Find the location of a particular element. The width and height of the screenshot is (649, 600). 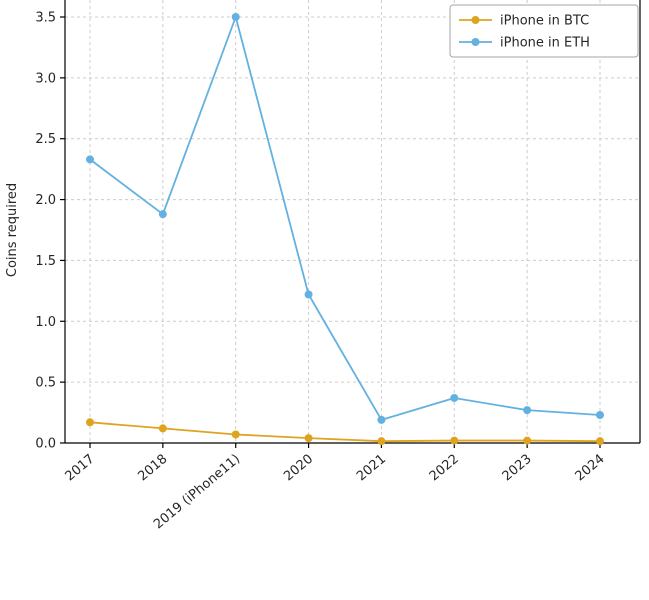

y-tick-label: 0.5 is located at coordinates (45, 383).